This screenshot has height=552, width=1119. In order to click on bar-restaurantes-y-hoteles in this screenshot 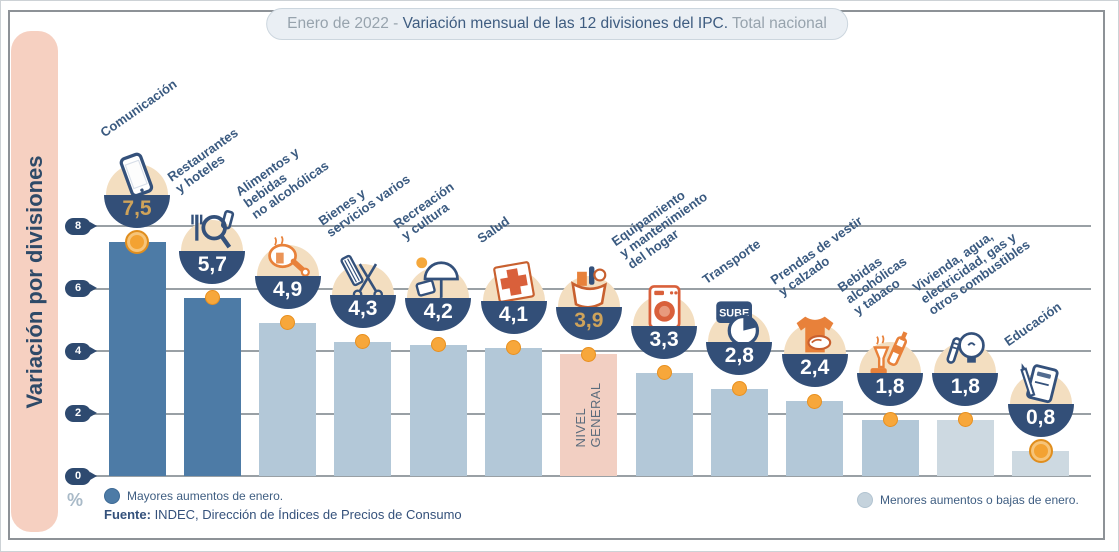, I will do `click(212, 386)`.